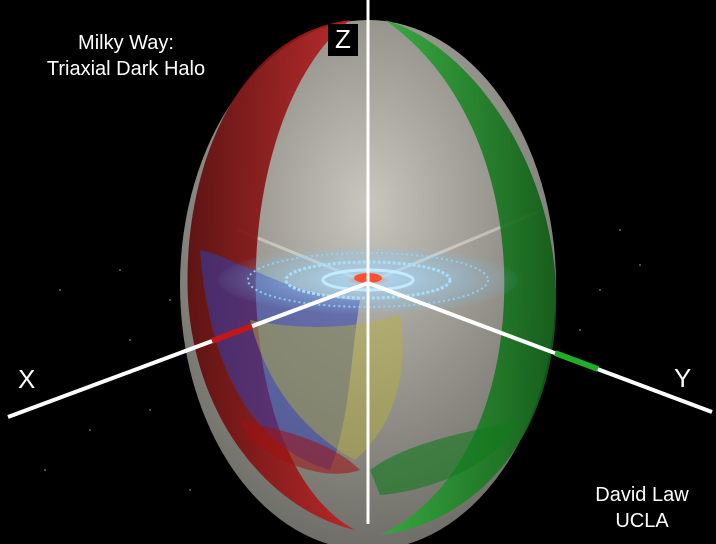 This screenshot has width=716, height=544. Describe the element at coordinates (232, 333) in the screenshot. I see `x-axis-red-band` at that location.